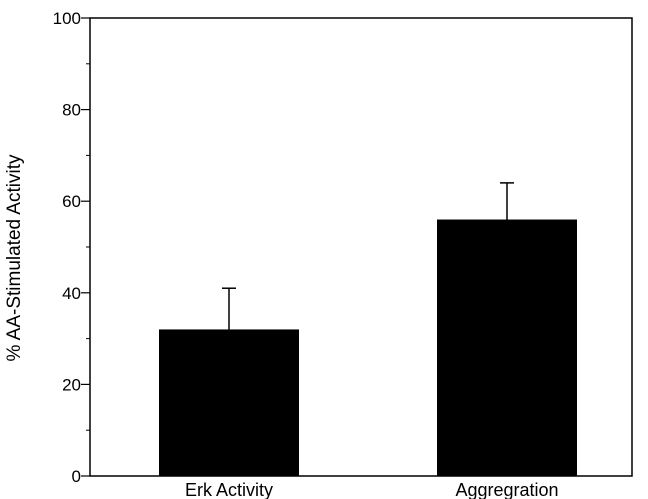 The height and width of the screenshot is (499, 648). I want to click on y-tick-label: 20, so click(71, 384).